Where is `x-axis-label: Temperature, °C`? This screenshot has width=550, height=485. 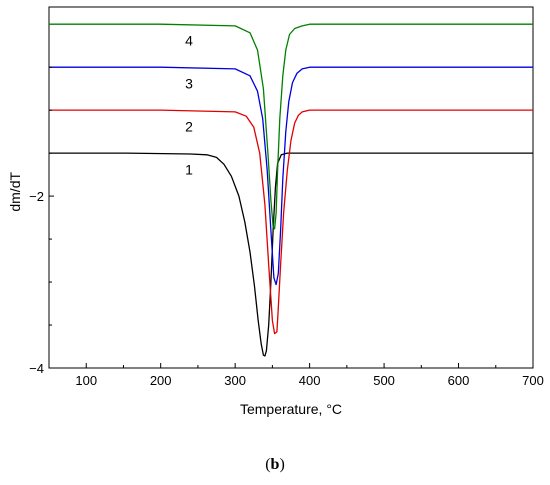 x-axis-label: Temperature, °C is located at coordinates (291, 409).